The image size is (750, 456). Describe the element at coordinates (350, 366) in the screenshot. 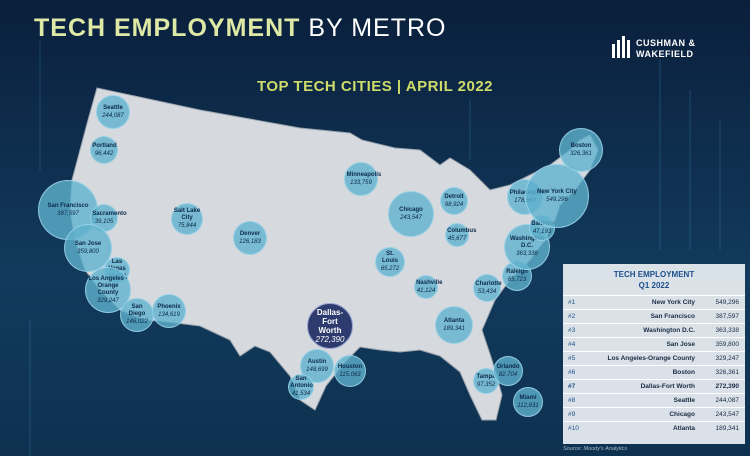

I see `city-name: Houston` at that location.